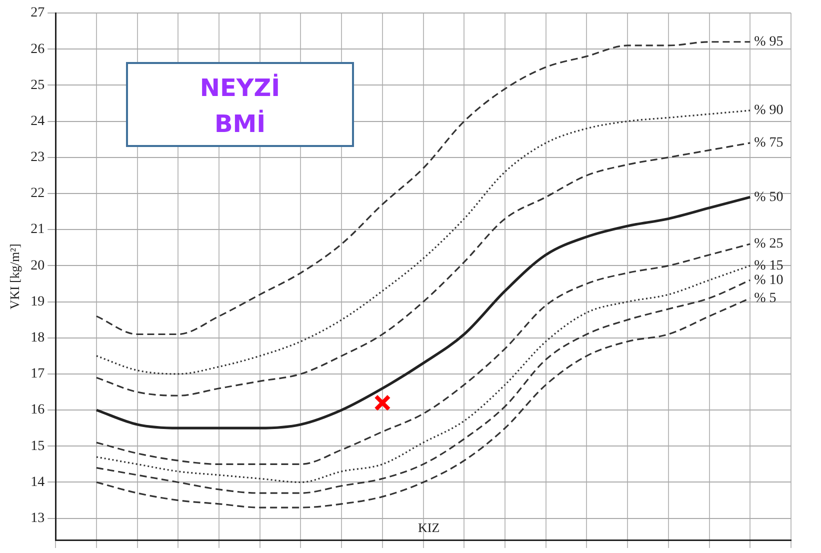 This screenshot has width=821, height=553. I want to click on series-label: % 50, so click(769, 197).